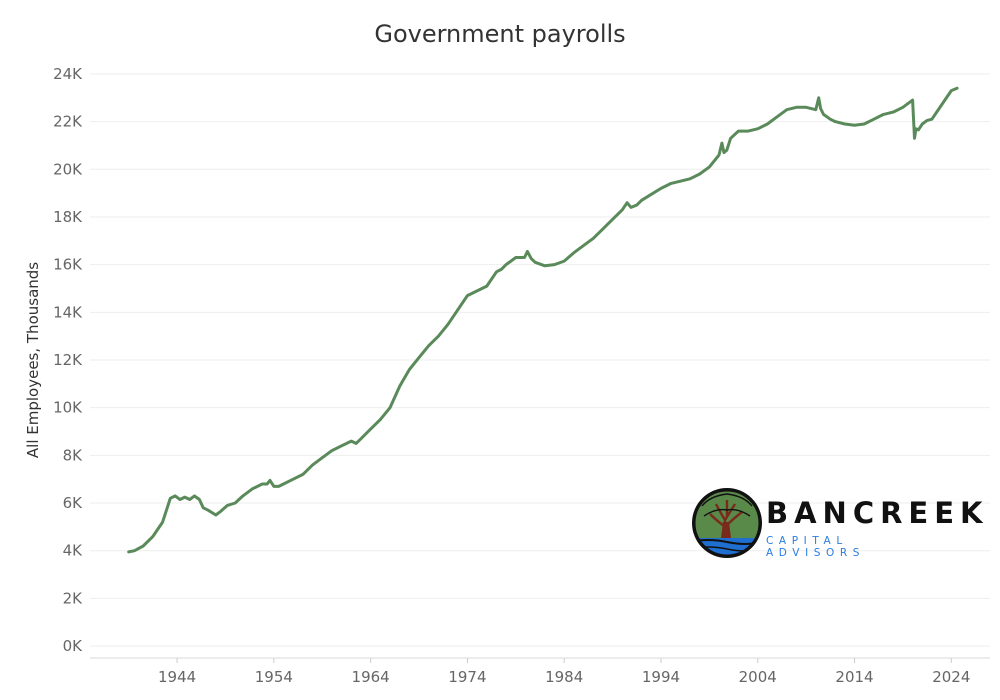  What do you see at coordinates (816, 547) in the screenshot?
I see `logo-subtitle: CAPITAL ADVISORS` at bounding box center [816, 547].